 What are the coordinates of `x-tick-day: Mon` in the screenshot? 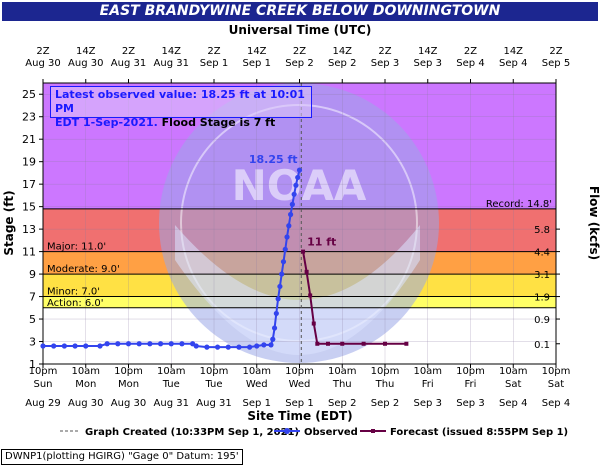 It's located at (85, 384).